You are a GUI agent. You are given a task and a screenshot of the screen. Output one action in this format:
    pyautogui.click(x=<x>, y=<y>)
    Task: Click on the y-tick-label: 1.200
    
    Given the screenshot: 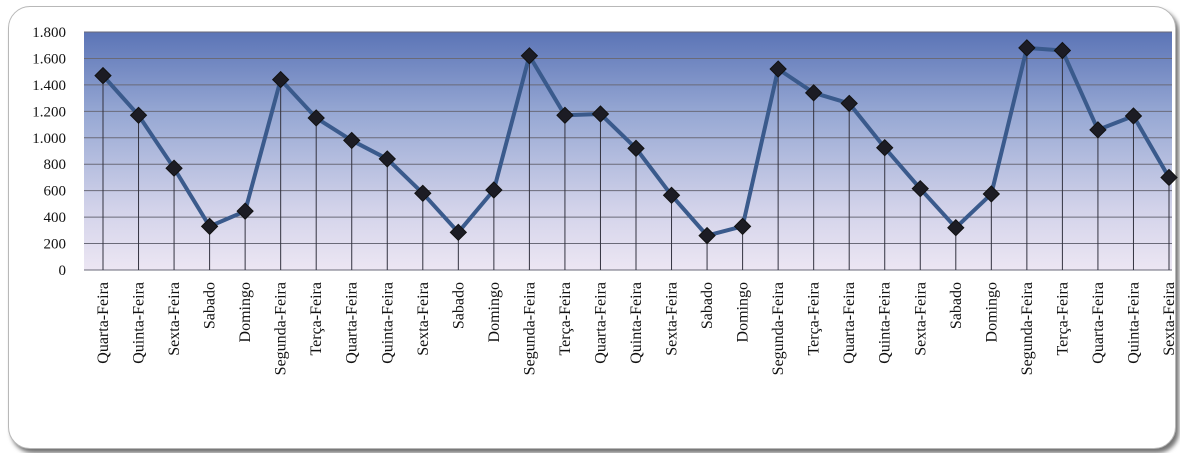 What is the action you would take?
    pyautogui.click(x=49, y=112)
    